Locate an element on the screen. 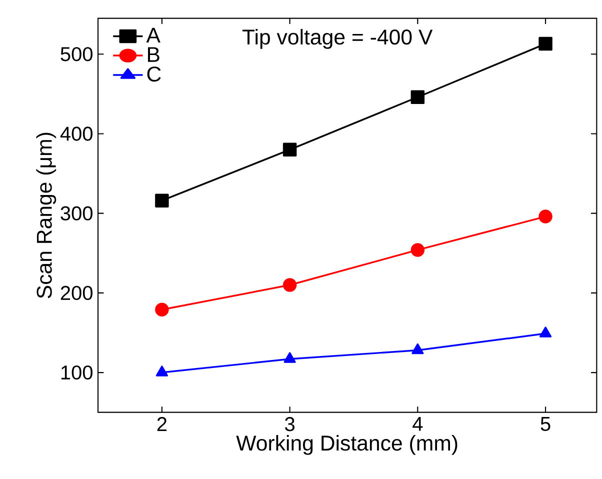  legend-label: C is located at coordinates (154, 74).